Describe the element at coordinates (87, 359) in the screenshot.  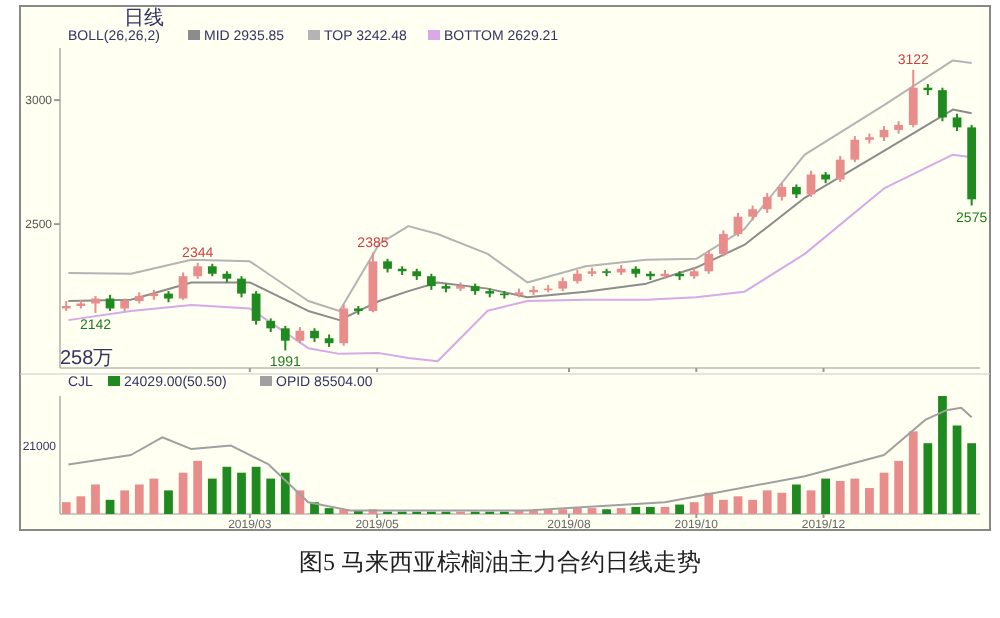
I see `annotation: 258万` at that location.